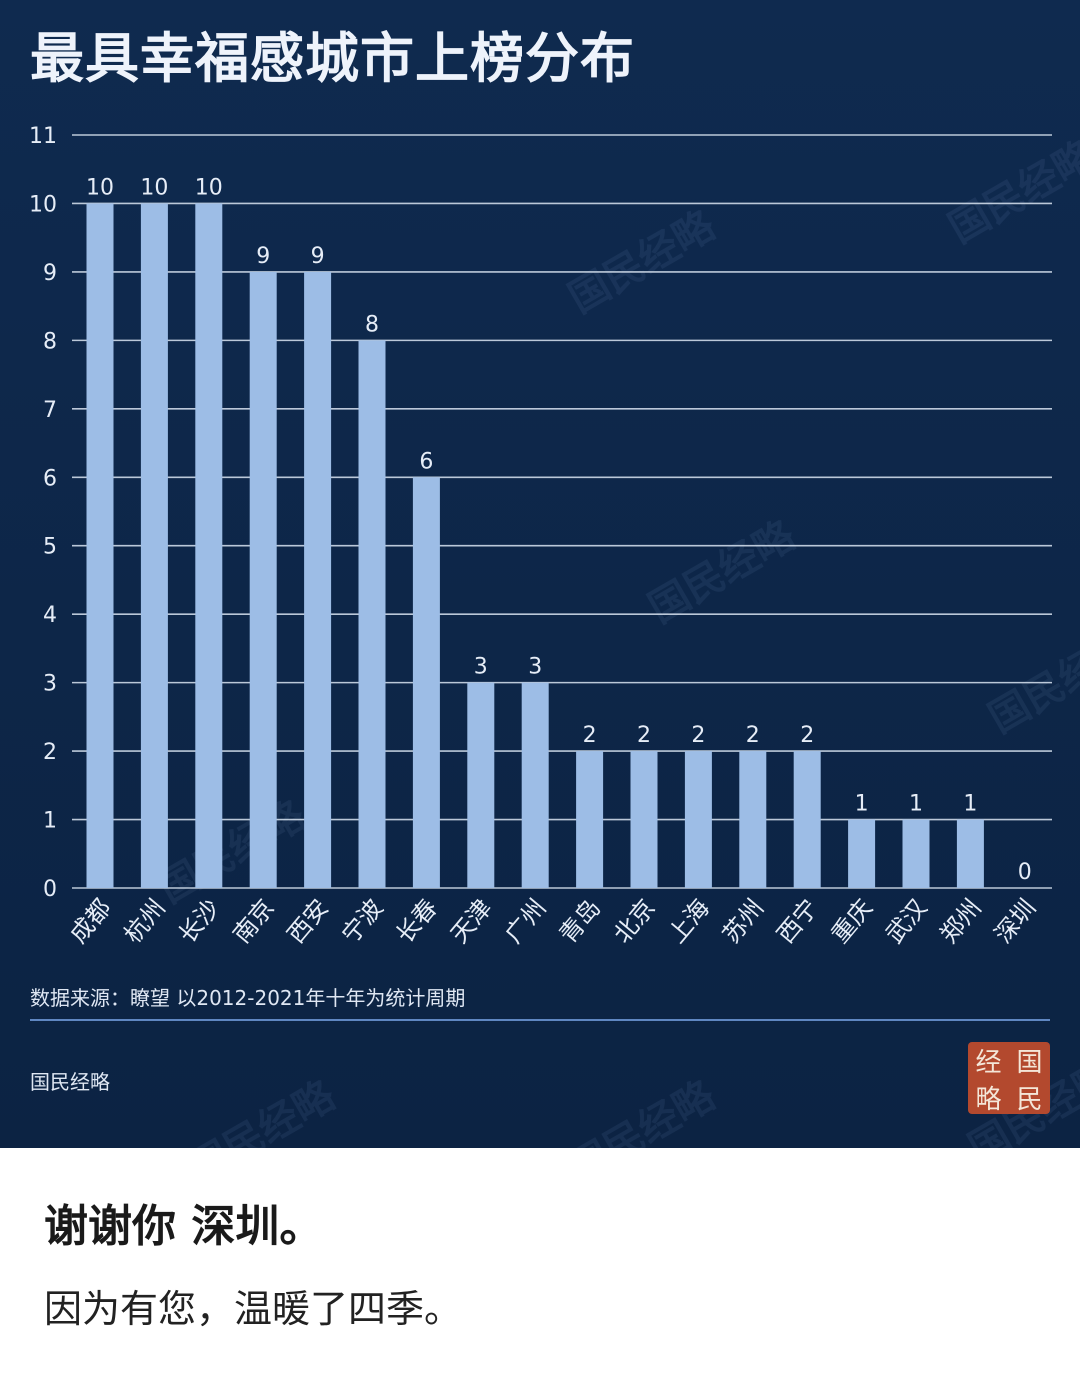 The width and height of the screenshot is (1080, 1384). I want to click on chart-title: 最具幸福感城市上榜分布, so click(332, 58).